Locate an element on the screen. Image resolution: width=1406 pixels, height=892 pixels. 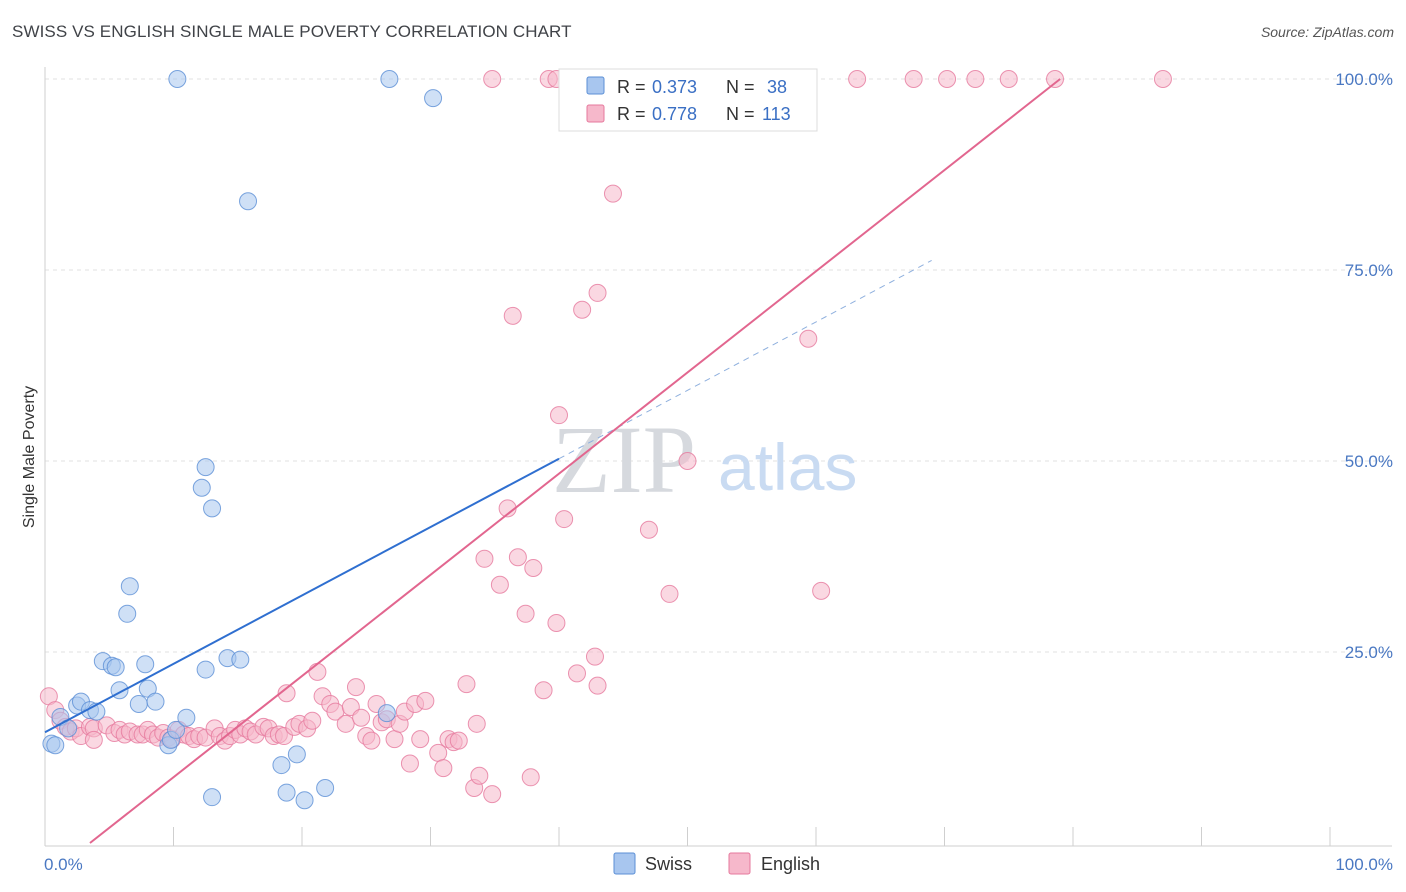
legend-box: R = 0.373 N = 38 R = 0.778 N = 113 is located at coordinates (688, 100).